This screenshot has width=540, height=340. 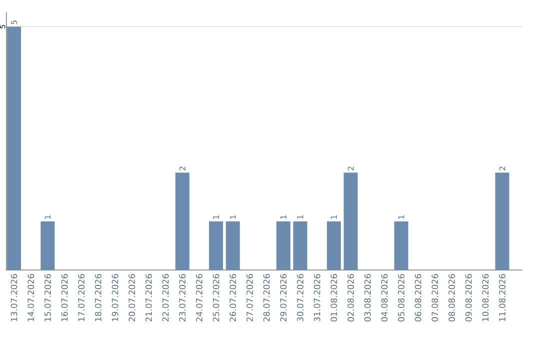 What do you see at coordinates (435, 298) in the screenshot?
I see `x-tick-label: 07.08.2026` at bounding box center [435, 298].